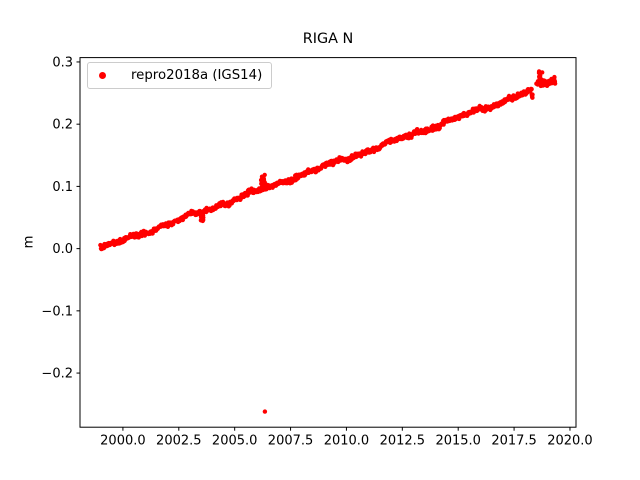  I want to click on y-tick-label: 0.0, so click(62, 249).